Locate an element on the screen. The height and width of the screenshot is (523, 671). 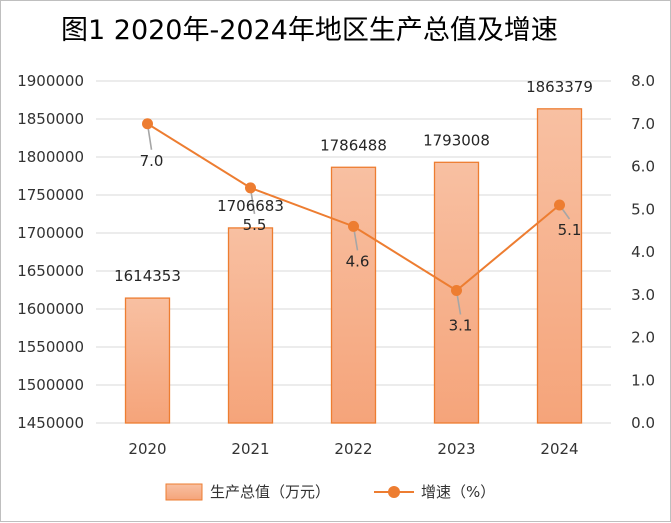
y-left-tick-label: 1600000 is located at coordinates (50, 309).